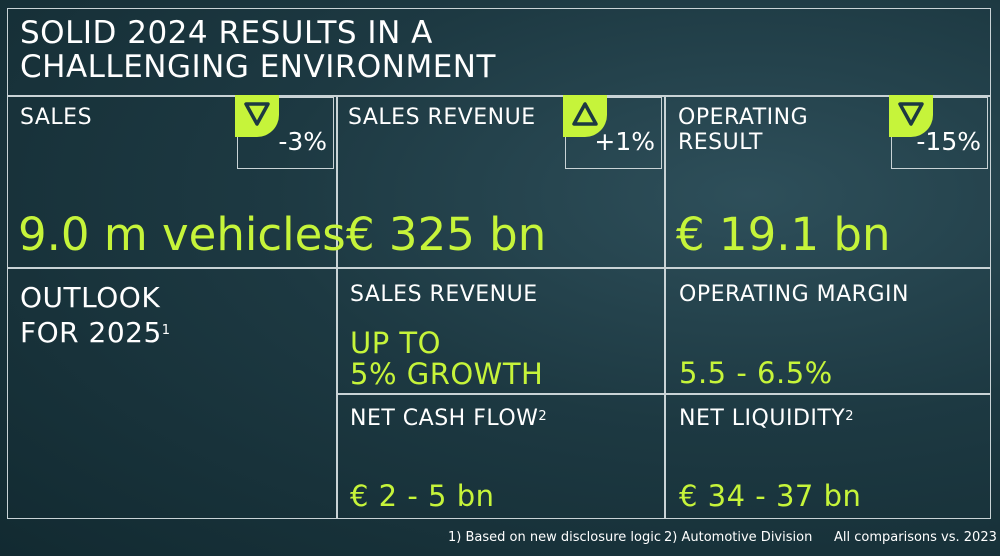 Image resolution: width=1000 pixels, height=556 pixels. Describe the element at coordinates (794, 294) in the screenshot. I see `outlook-operating-margin-label: OPERATING MARGIN` at that location.